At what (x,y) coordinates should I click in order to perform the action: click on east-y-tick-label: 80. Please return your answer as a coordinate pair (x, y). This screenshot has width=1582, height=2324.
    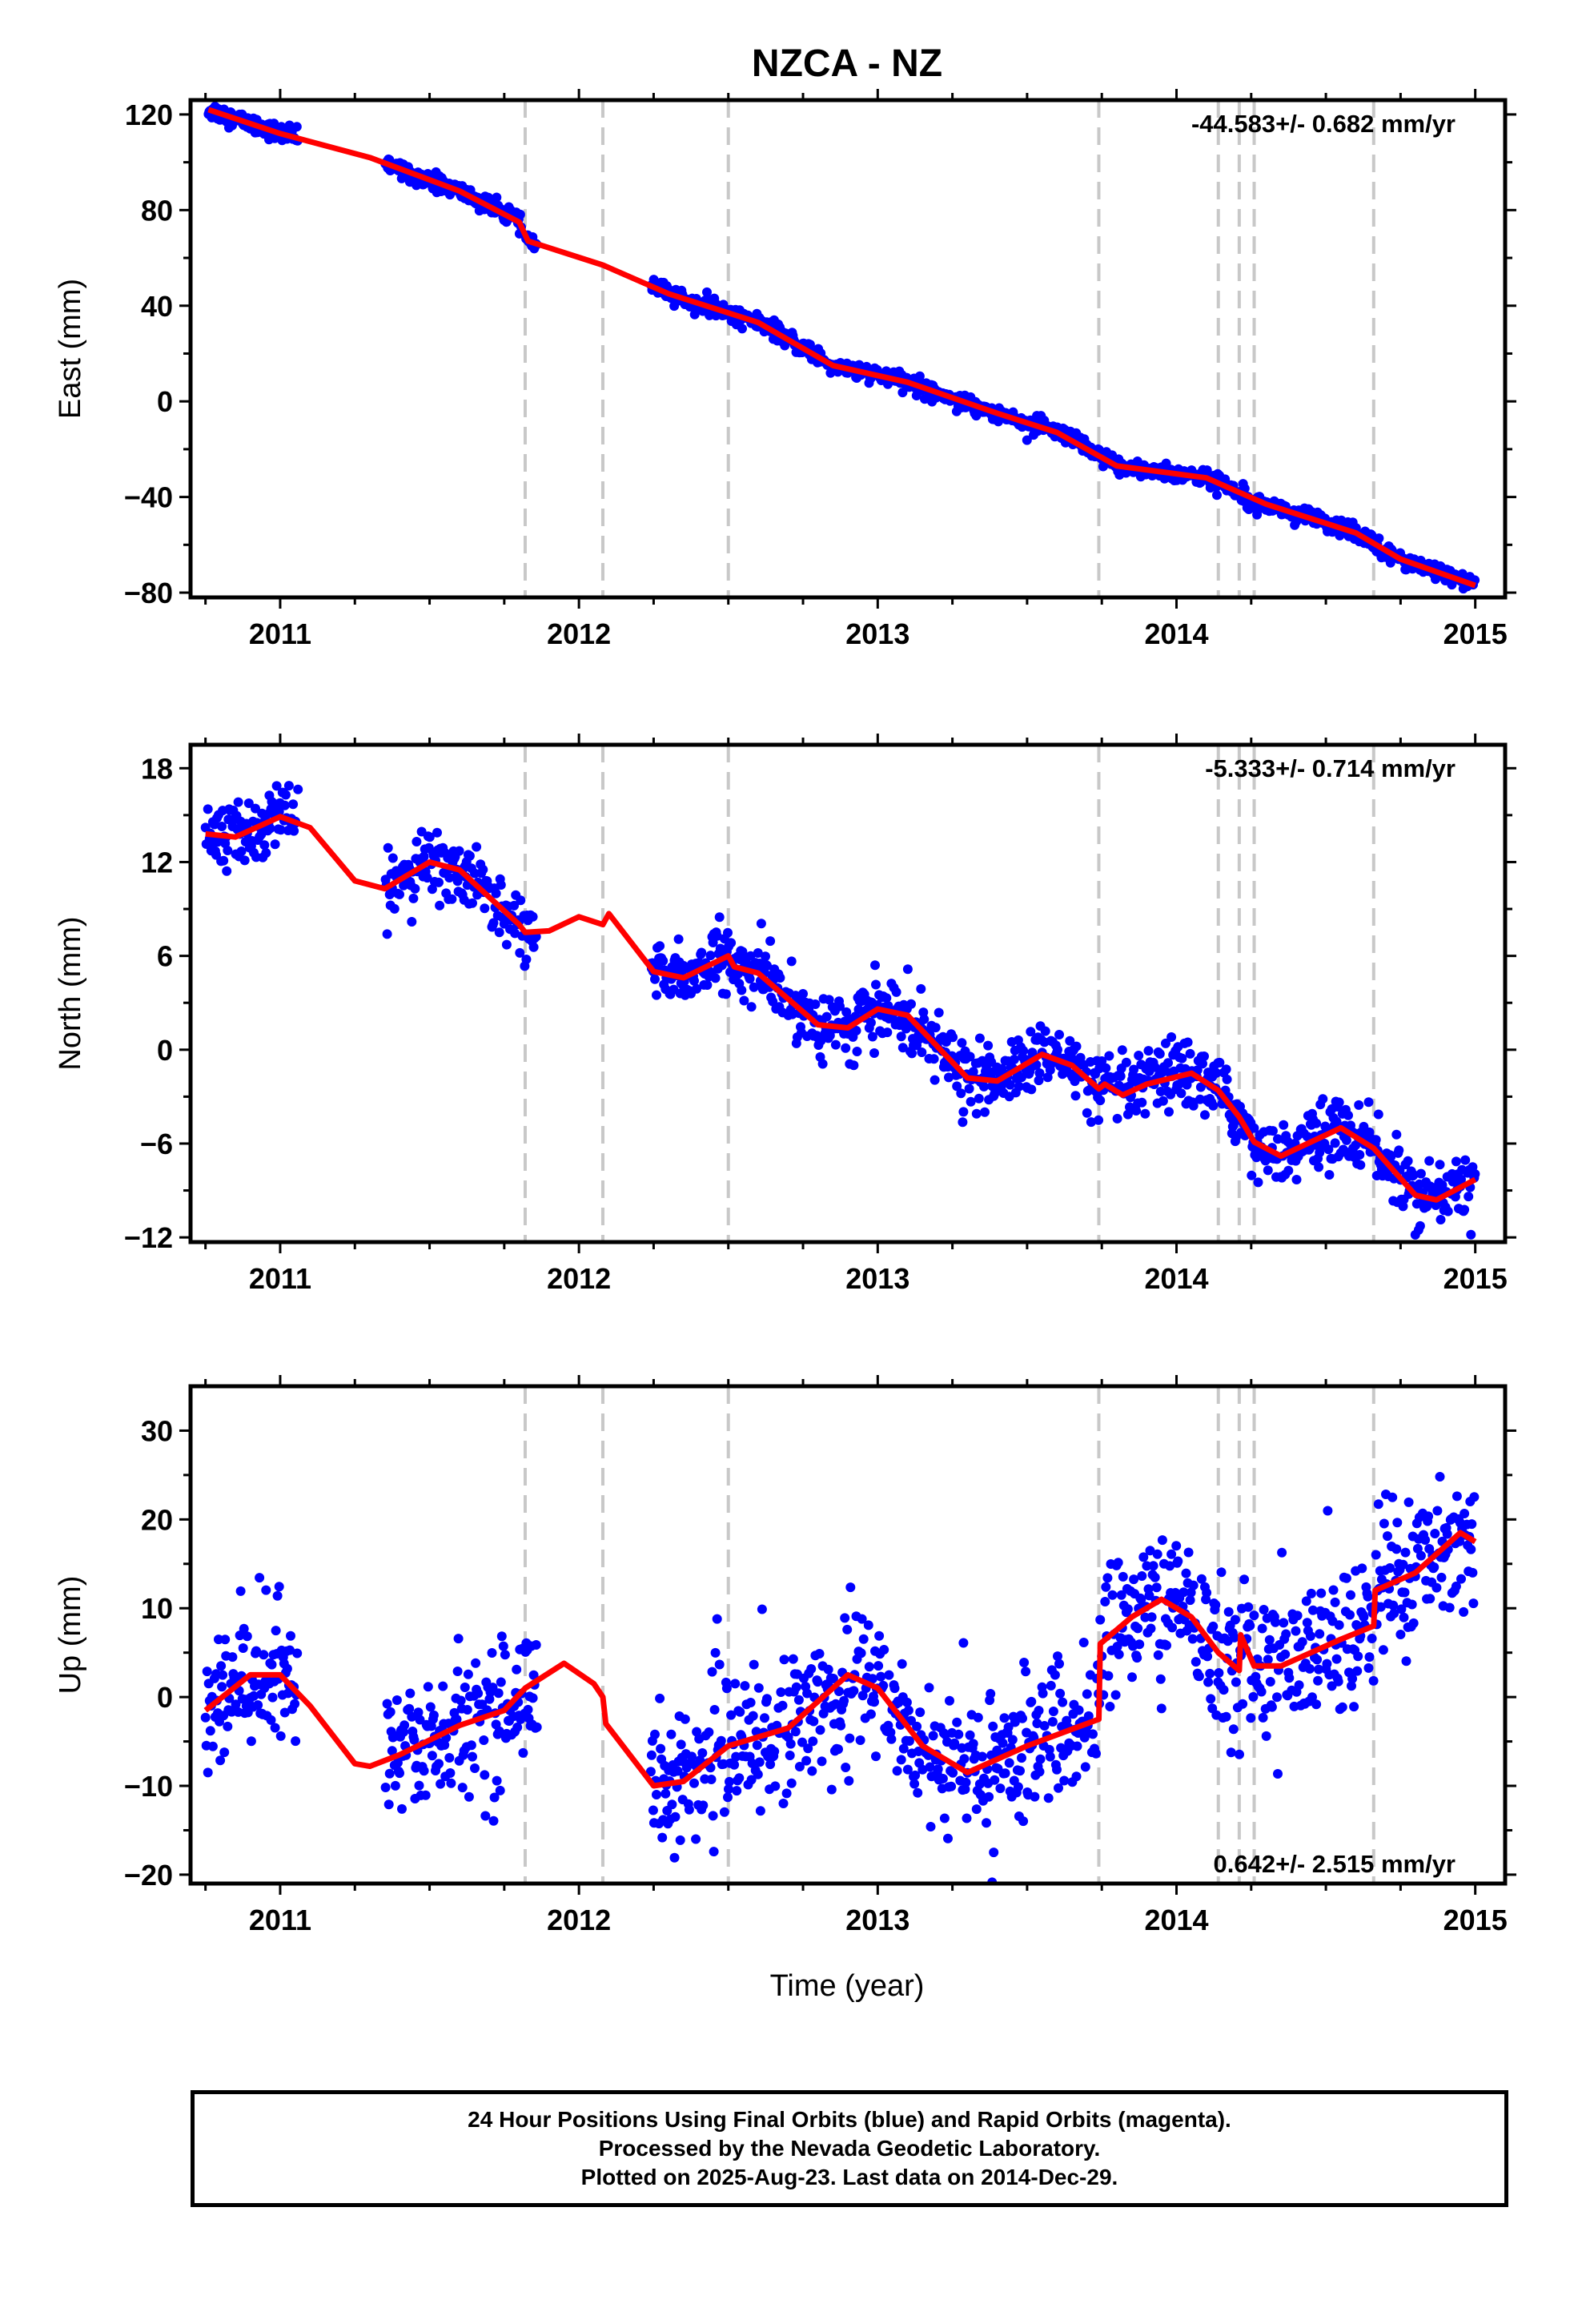
    Looking at the image, I should click on (157, 210).